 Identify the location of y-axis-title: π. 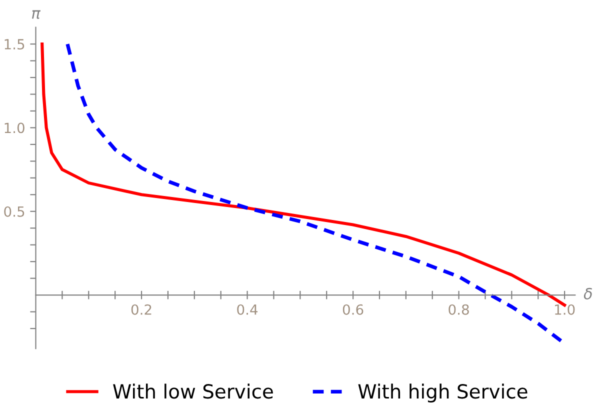
(36, 14).